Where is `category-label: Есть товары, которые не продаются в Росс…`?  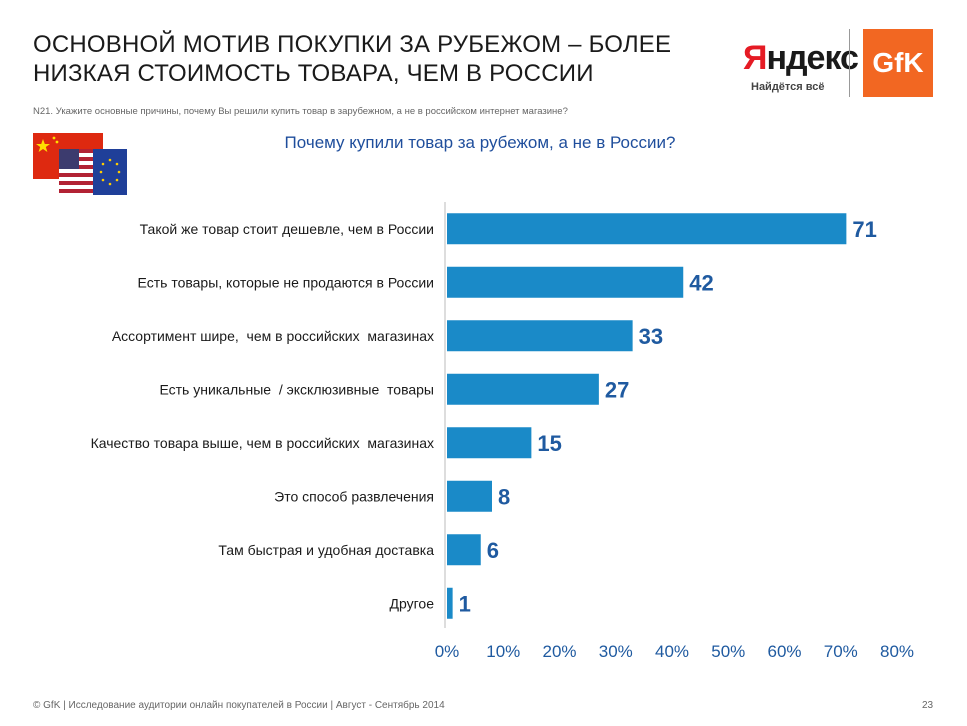
category-label: Есть товары, которые не продаются в Росс… is located at coordinates (286, 282).